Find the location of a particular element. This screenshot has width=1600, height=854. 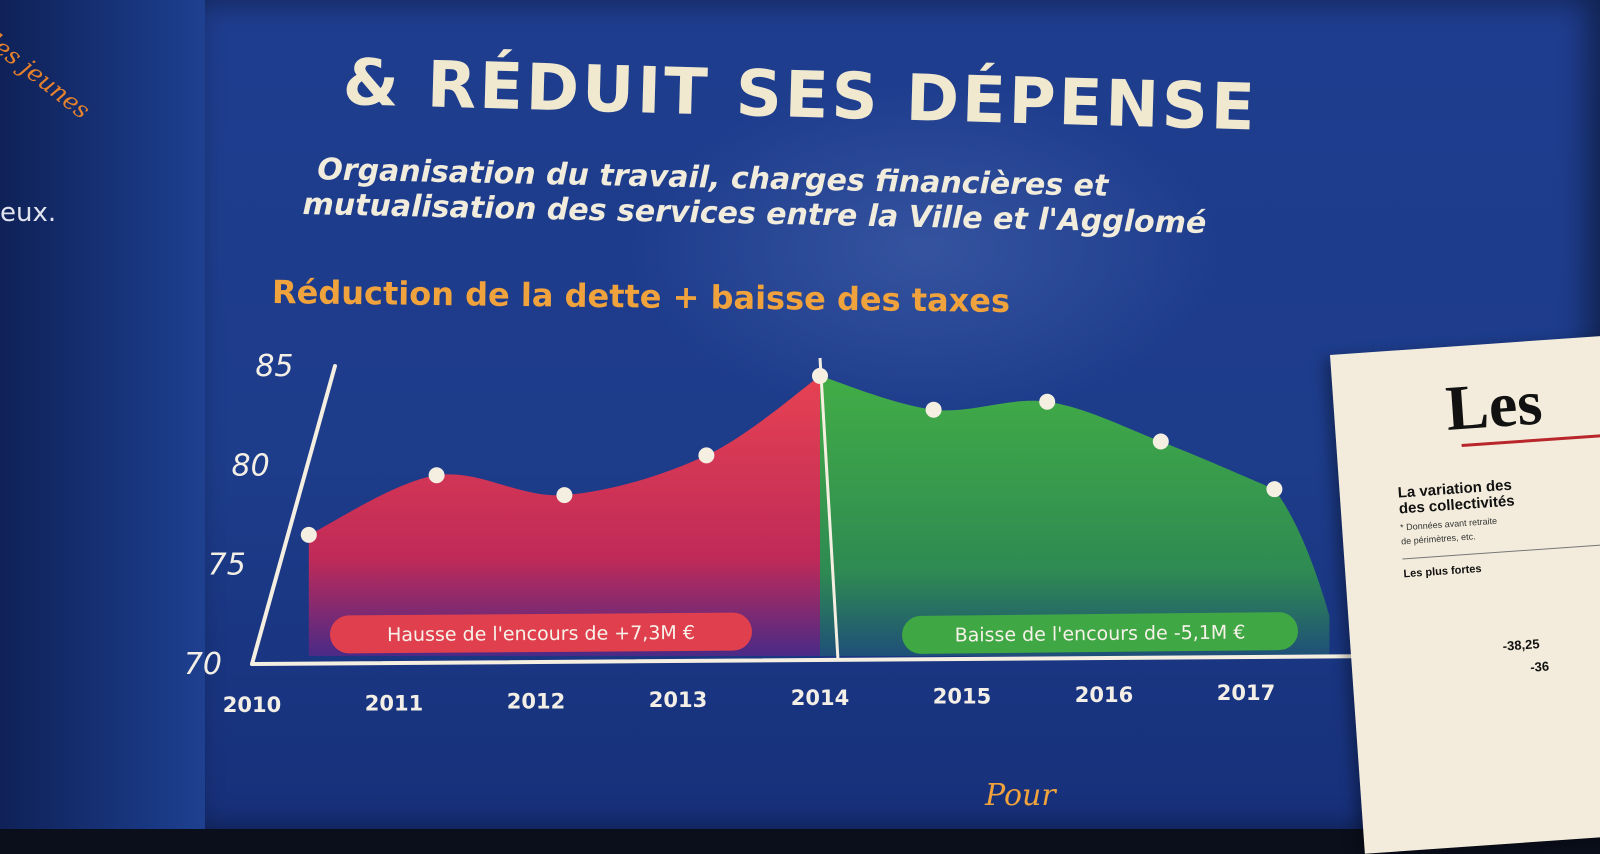

y-tick-label-85: 85 is located at coordinates (274, 366).